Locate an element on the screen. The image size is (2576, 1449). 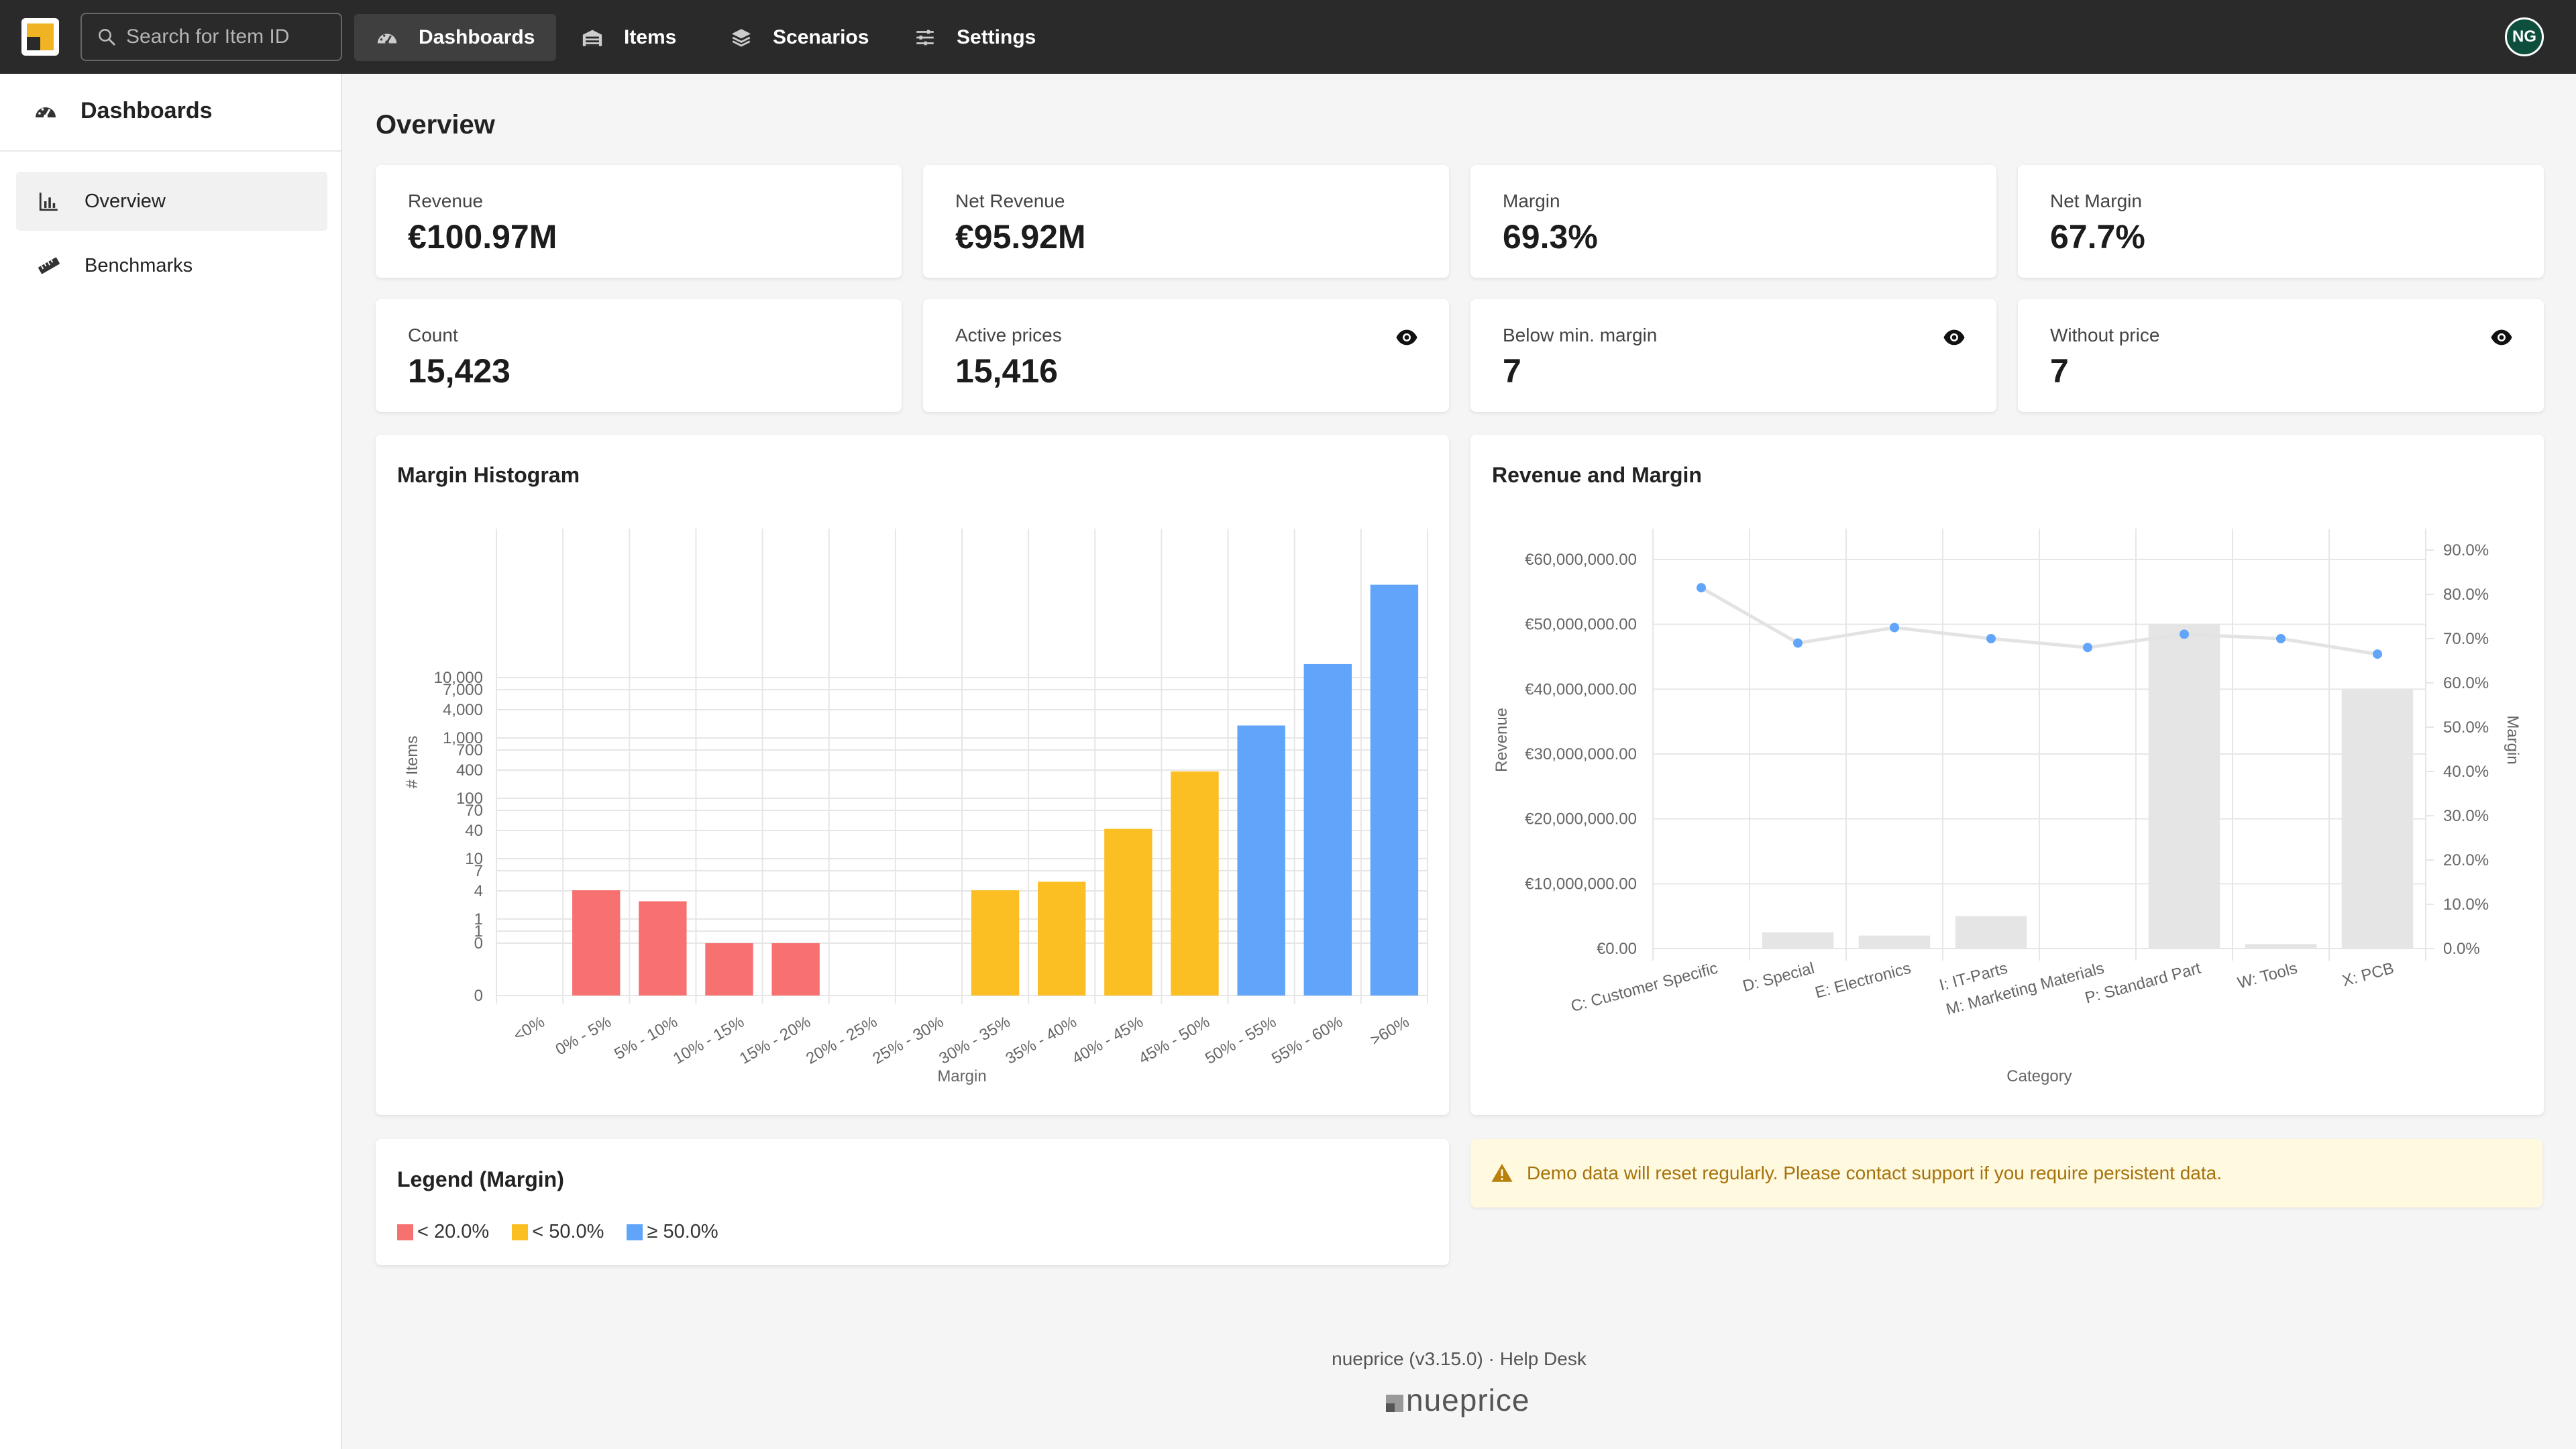
kpi-label: Active prices is located at coordinates (1008, 335).